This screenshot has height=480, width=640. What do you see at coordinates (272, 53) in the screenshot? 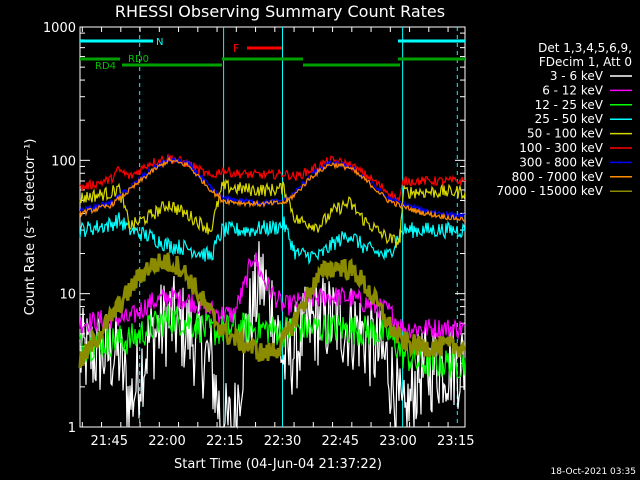
I see `annotation-bars` at bounding box center [272, 53].